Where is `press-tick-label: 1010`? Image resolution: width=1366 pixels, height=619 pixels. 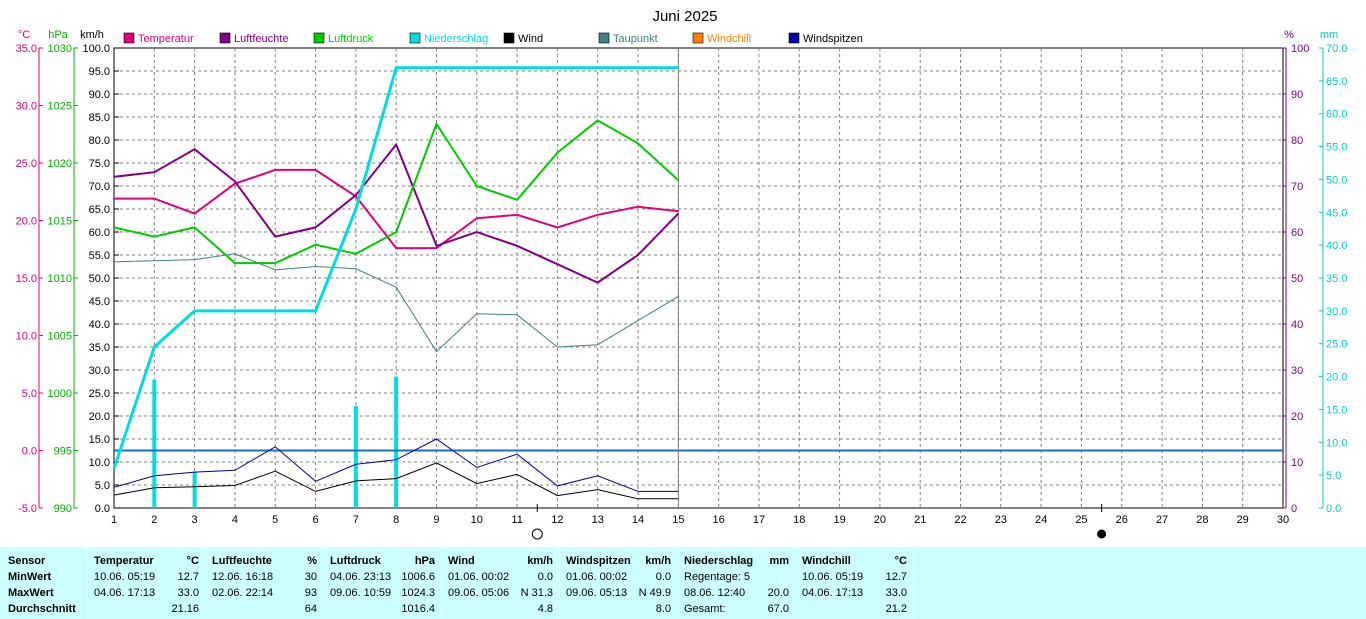 press-tick-label: 1010 is located at coordinates (60, 279).